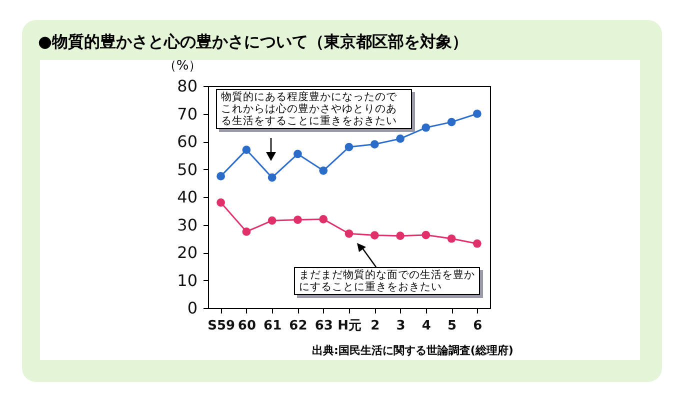 Image resolution: width=685 pixels, height=397 pixels. What do you see at coordinates (323, 326) in the screenshot?
I see `x-tick-label: 63` at bounding box center [323, 326].